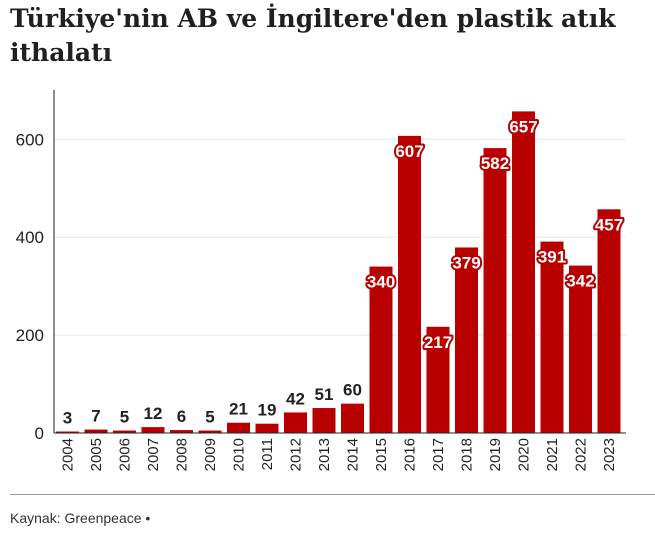 Image resolution: width=655 pixels, height=536 pixels. I want to click on y-tick-labels: 0 200 400 600, so click(30, 286).